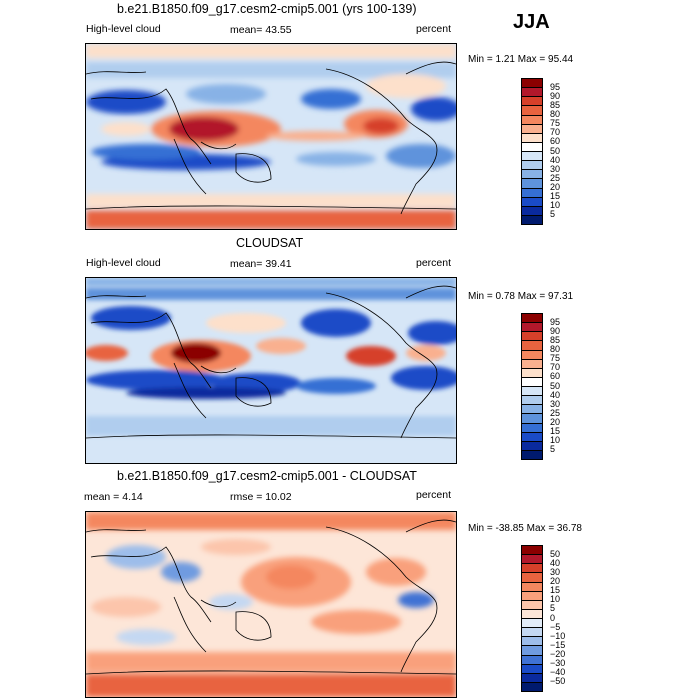 The image size is (700, 700). What do you see at coordinates (532, 454) in the screenshot?
I see `colorbar-2-swatch` at bounding box center [532, 454].